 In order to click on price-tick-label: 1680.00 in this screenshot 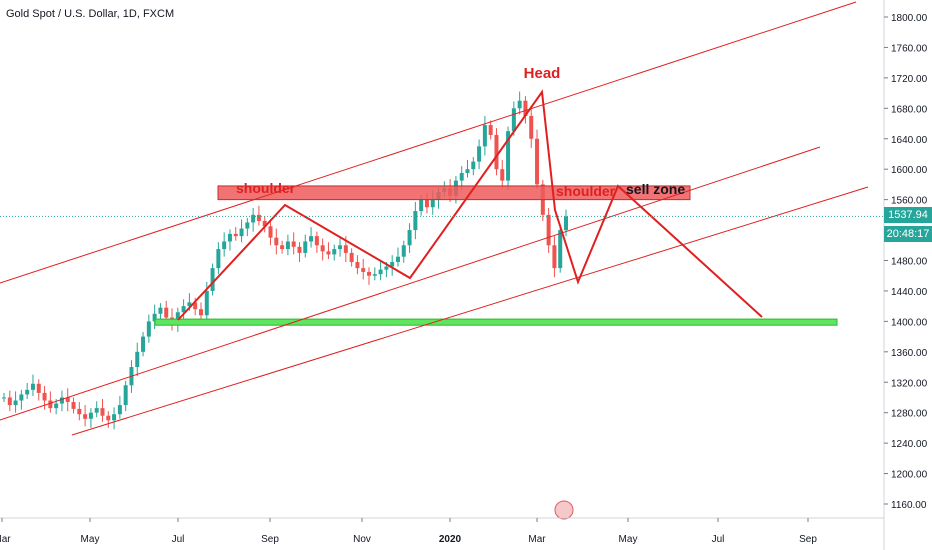, I will do `click(909, 109)`.